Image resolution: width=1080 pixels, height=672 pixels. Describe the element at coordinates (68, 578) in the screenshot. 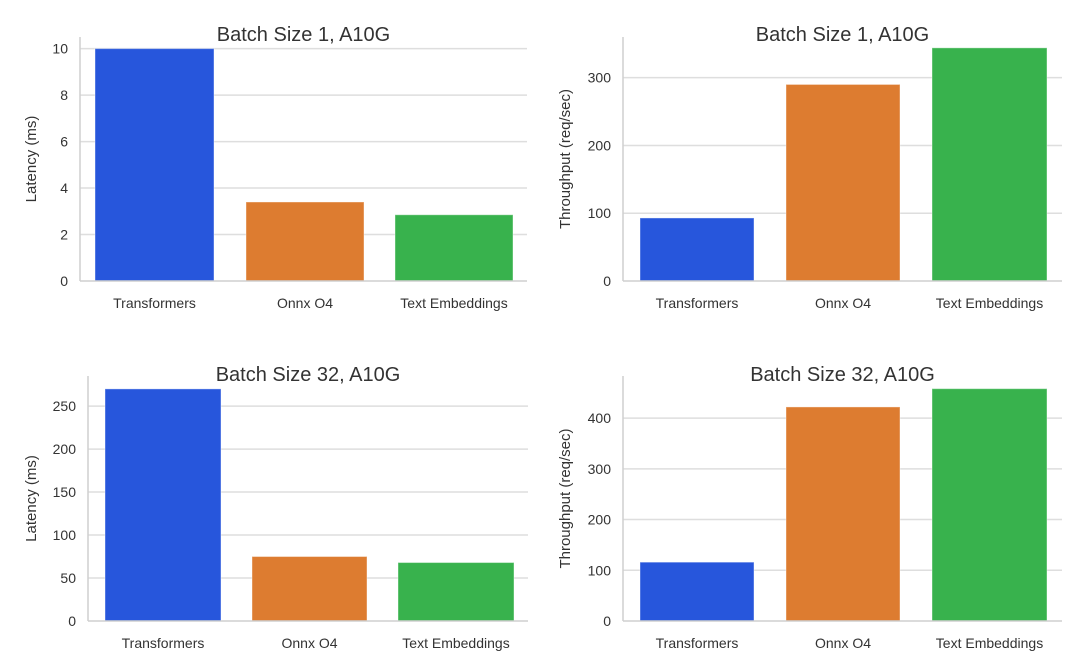

I see `y-tick-label: 50` at that location.